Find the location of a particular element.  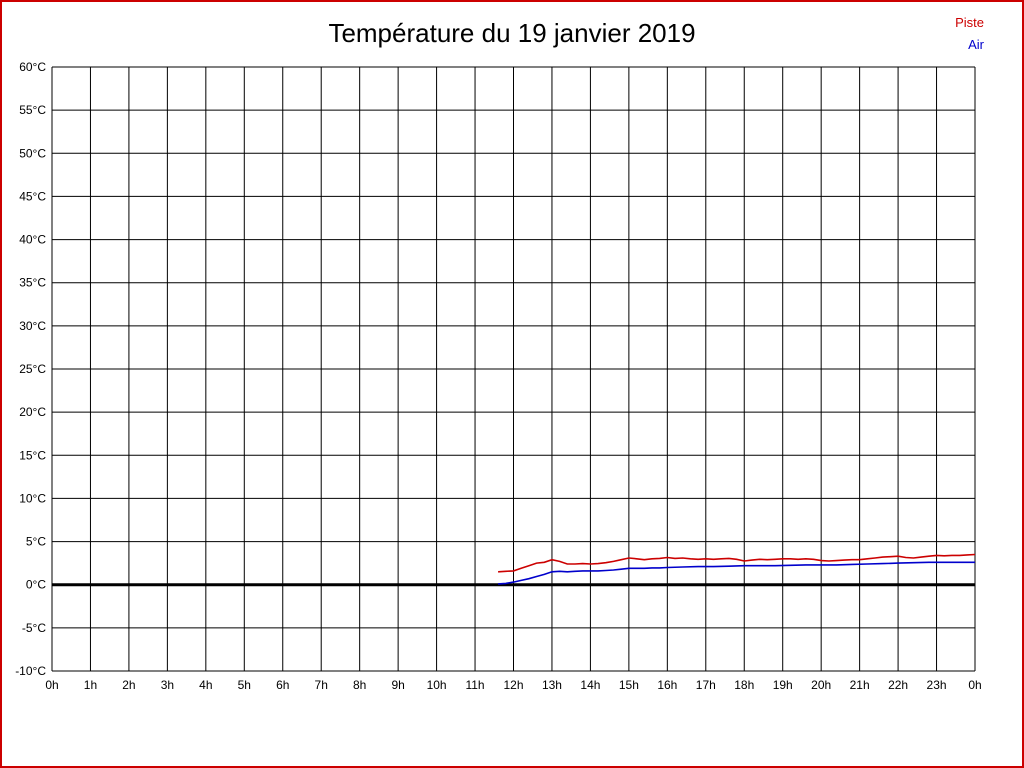

svg-text: 25°C is located at coordinates (32, 369).